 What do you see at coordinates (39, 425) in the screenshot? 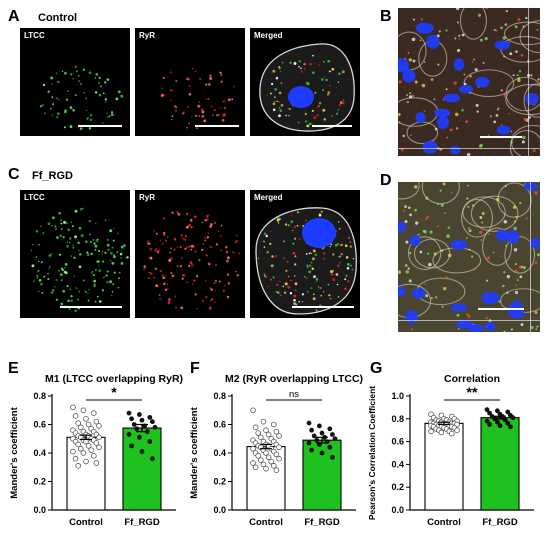
I see `y-tick-label: 0.6` at bounding box center [39, 425].